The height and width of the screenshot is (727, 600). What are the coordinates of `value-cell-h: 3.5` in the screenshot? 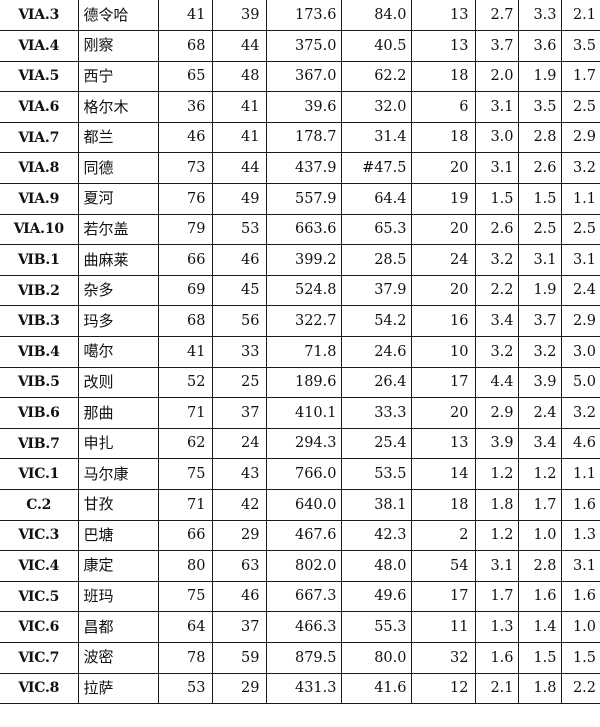 It's located at (580, 46).